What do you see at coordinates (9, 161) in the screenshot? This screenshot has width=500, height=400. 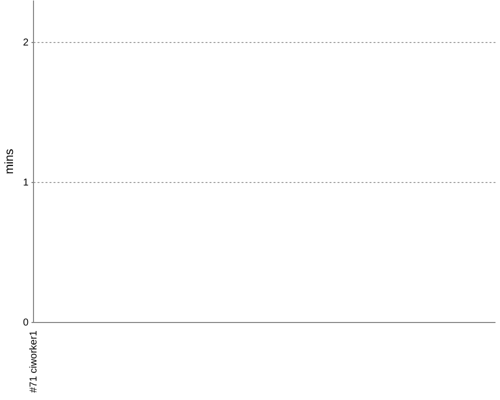 I see `y-axis-title: mins` at bounding box center [9, 161].